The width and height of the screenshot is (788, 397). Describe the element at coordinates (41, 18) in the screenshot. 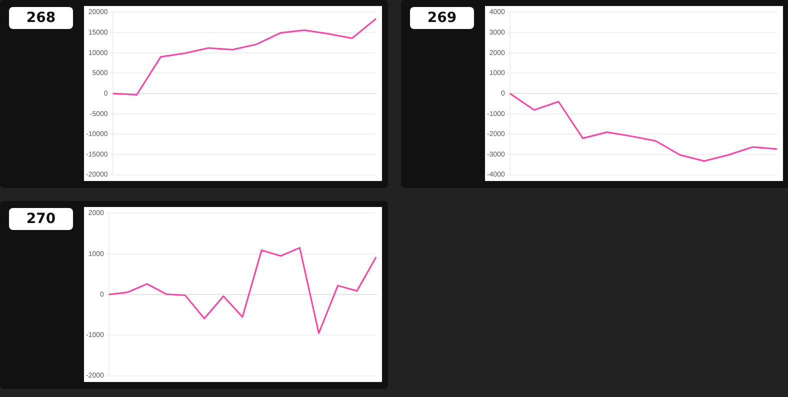

I see `chart-title: 268` at that location.